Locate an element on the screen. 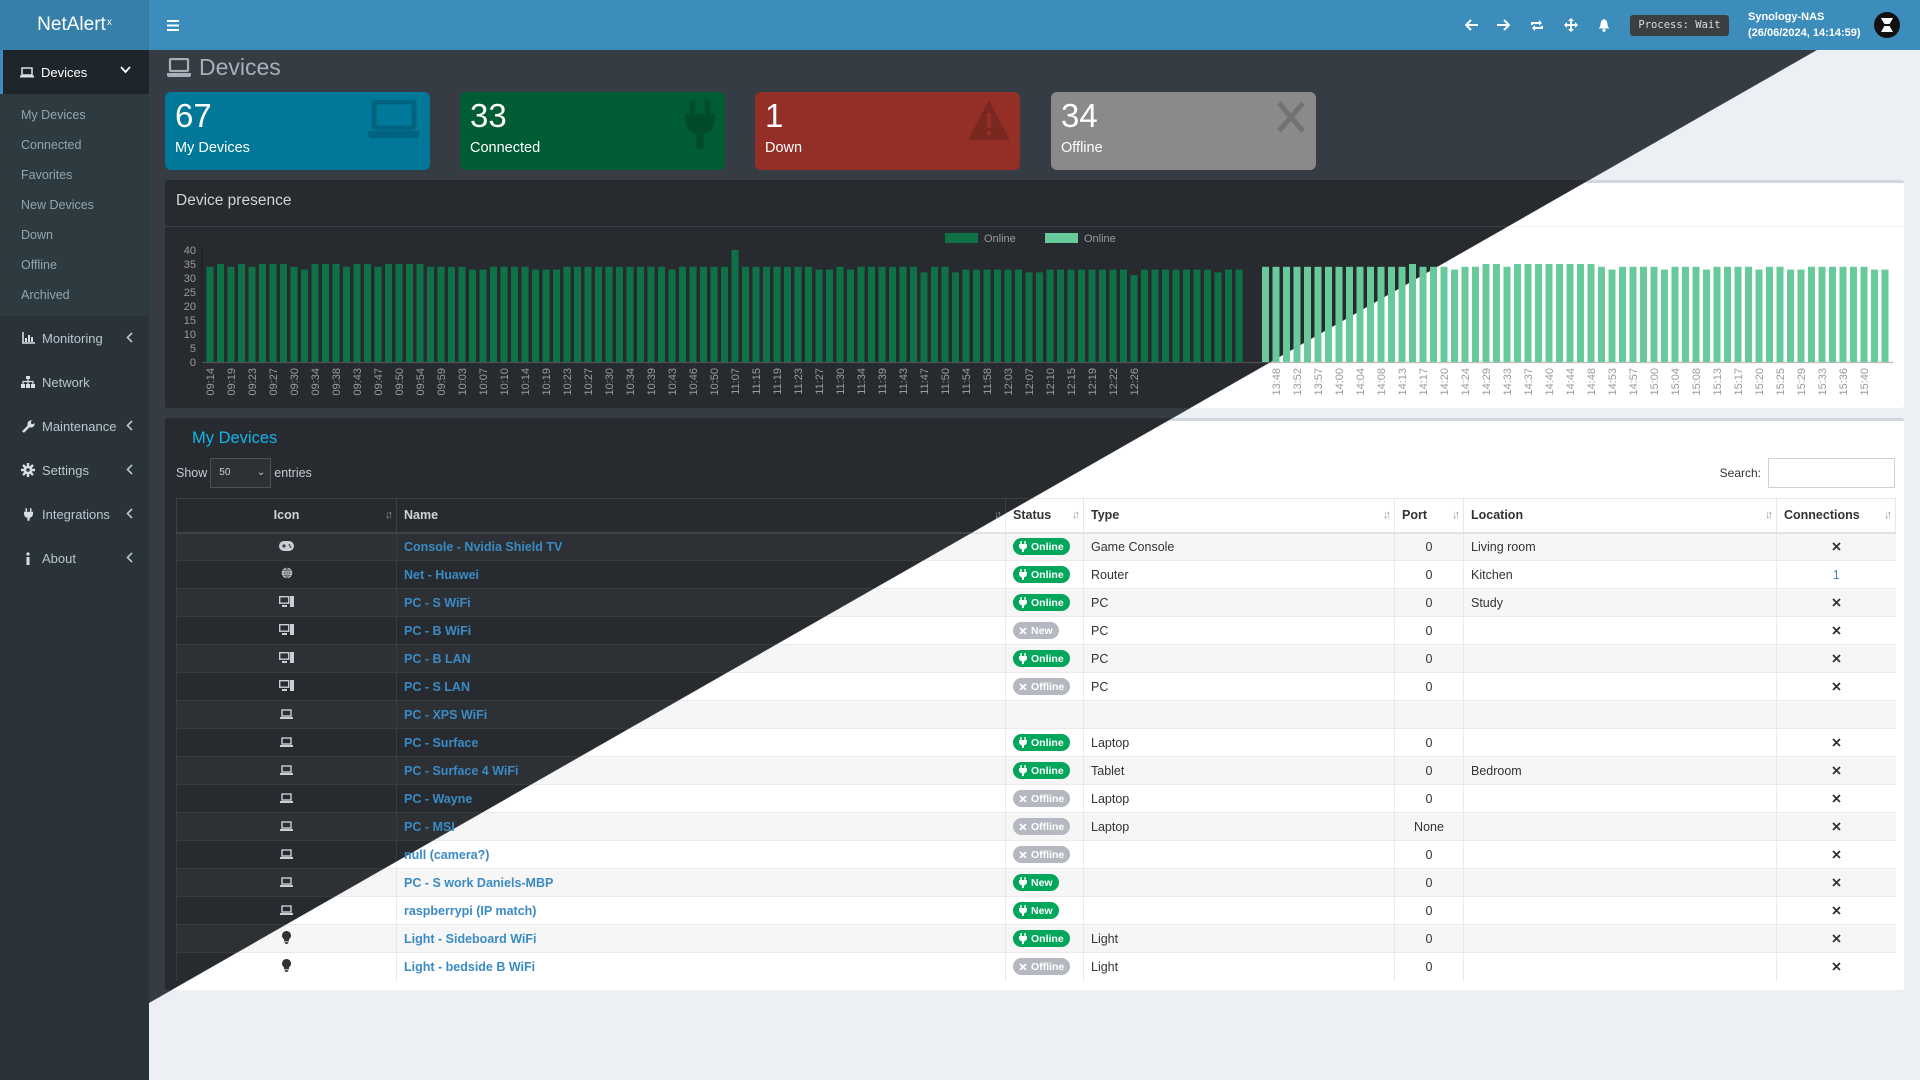 The width and height of the screenshot is (1920, 1080). device-name-link: PC - Wayne is located at coordinates (701, 798).